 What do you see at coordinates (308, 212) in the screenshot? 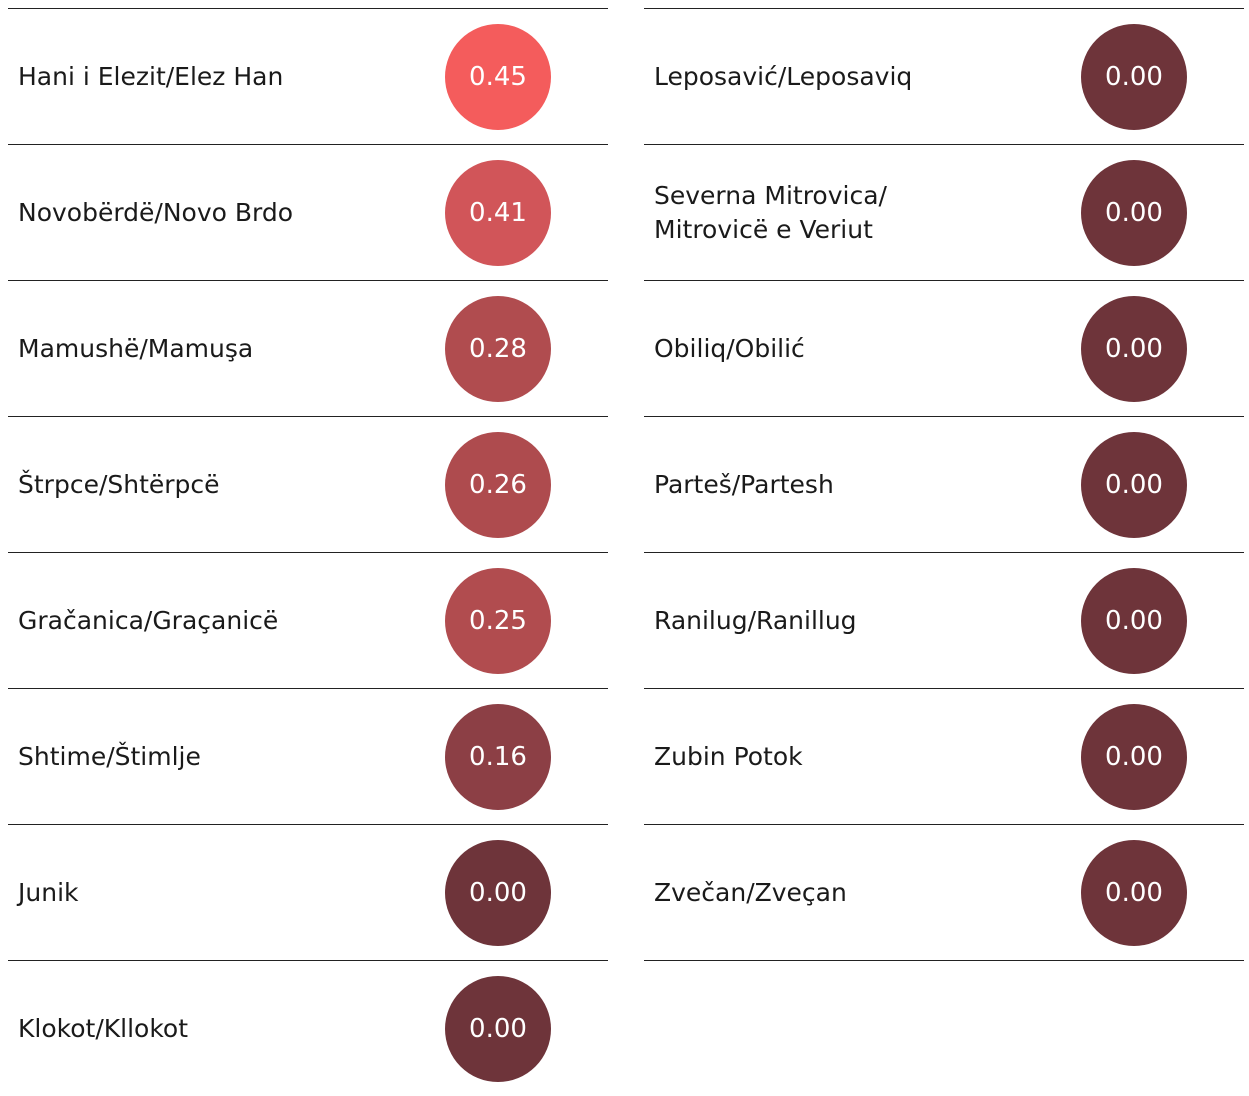
I see `list-row: Novobërdë/Novo Brdo 0.41` at bounding box center [308, 212].